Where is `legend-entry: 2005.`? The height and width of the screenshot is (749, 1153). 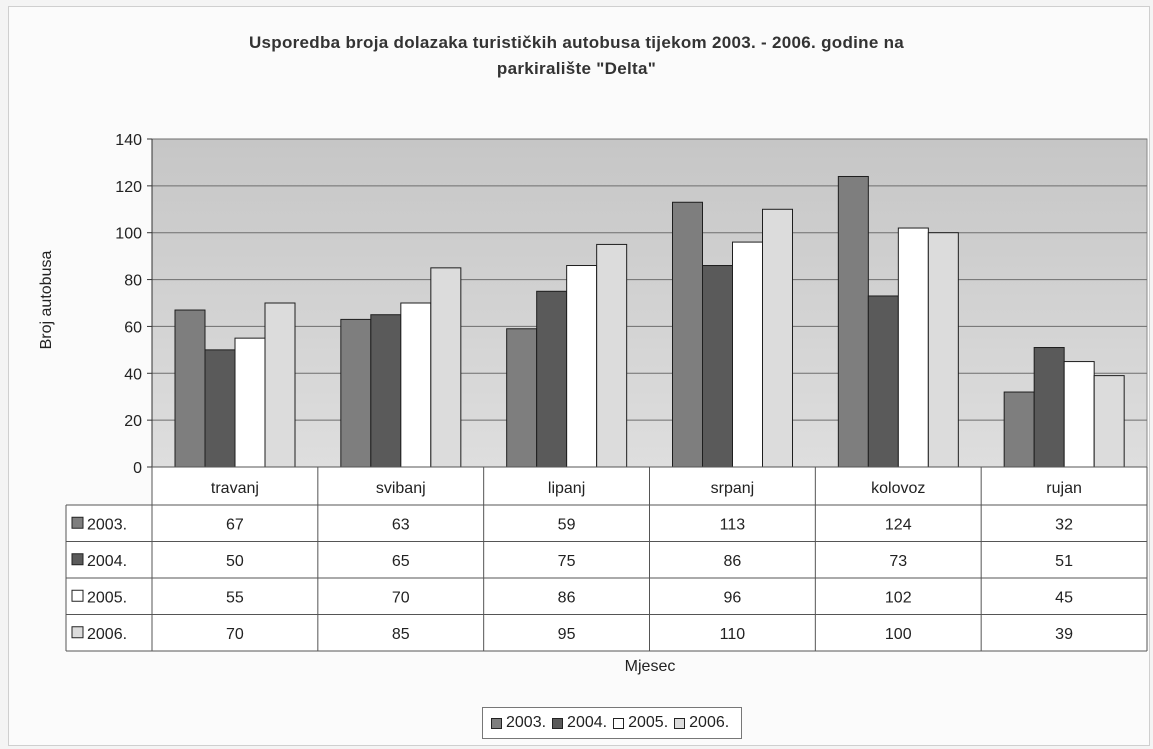 legend-entry: 2005. is located at coordinates (640, 723).